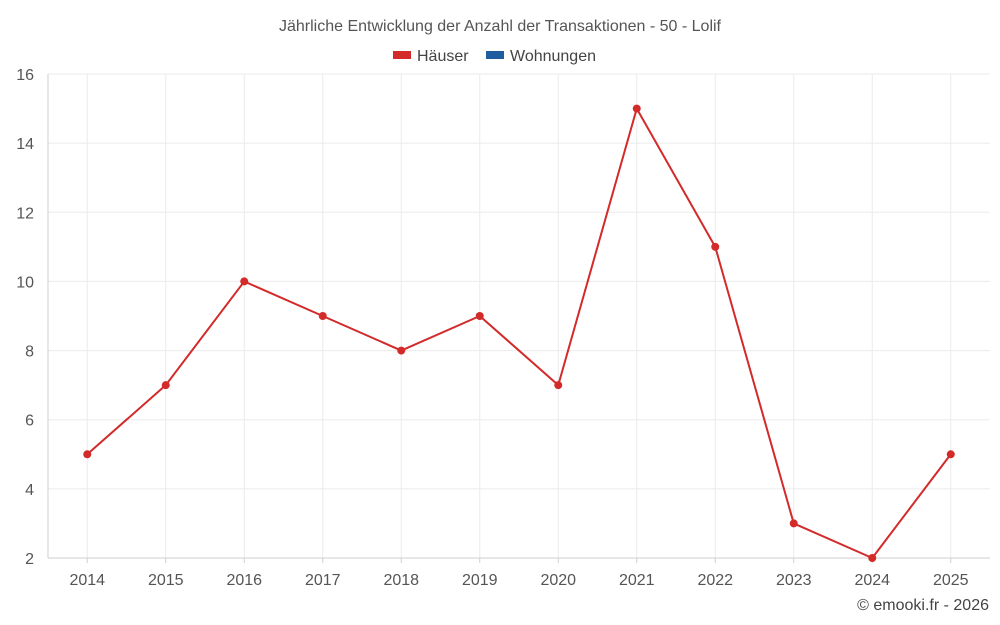 The width and height of the screenshot is (1000, 625). What do you see at coordinates (25, 282) in the screenshot?
I see `y-tick-10: 10` at bounding box center [25, 282].